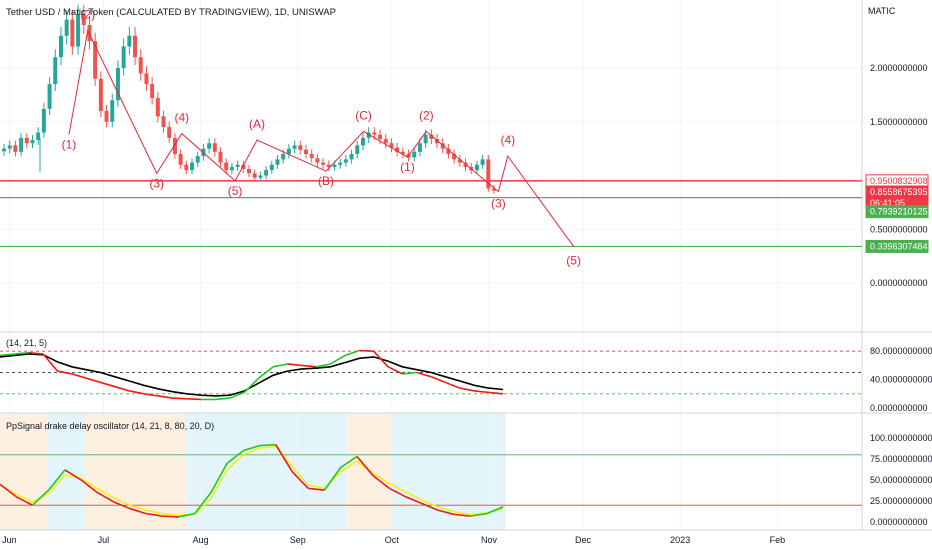  What do you see at coordinates (87, 14) in the screenshot?
I see `wave-label: (2)` at bounding box center [87, 14].